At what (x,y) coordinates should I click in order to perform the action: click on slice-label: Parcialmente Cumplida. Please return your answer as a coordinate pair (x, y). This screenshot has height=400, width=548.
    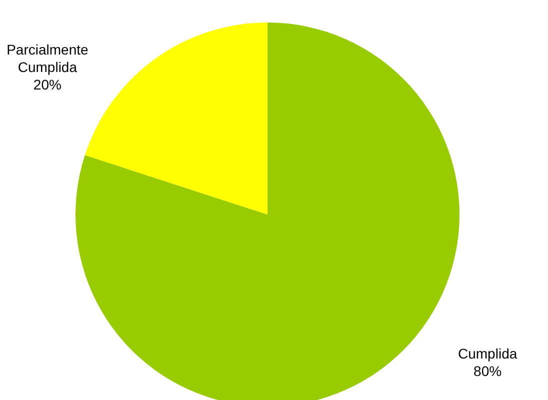
    Looking at the image, I should click on (47, 58).